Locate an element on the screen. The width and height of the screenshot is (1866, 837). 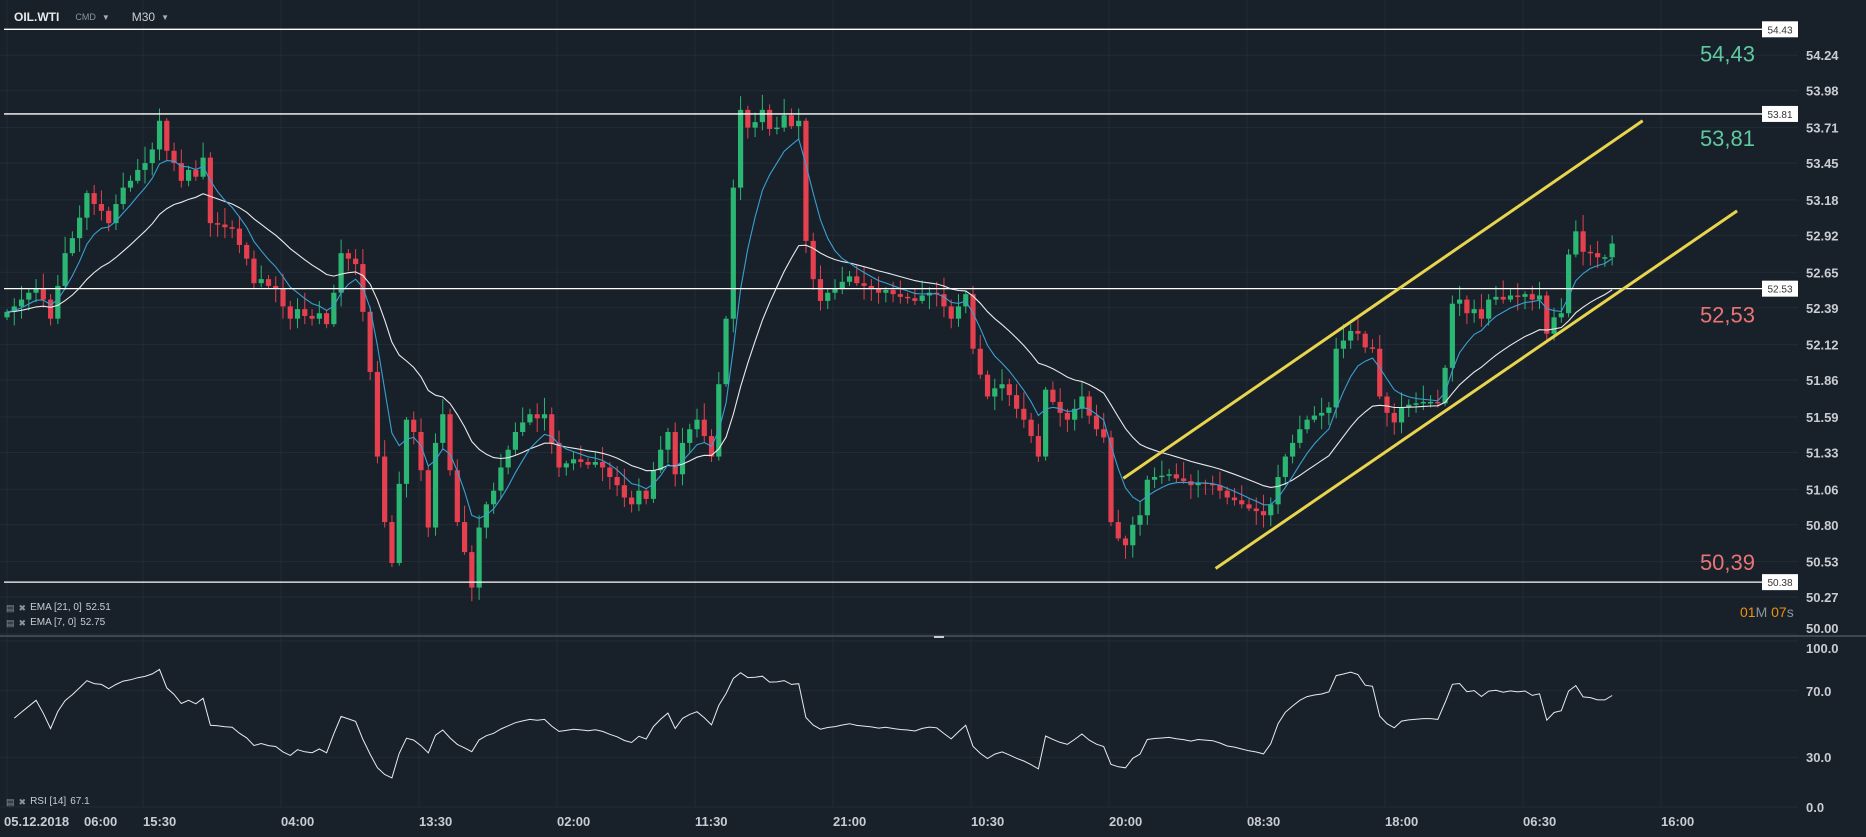
horizontal-level: 54.43 54,43 is located at coordinates (901, 43).